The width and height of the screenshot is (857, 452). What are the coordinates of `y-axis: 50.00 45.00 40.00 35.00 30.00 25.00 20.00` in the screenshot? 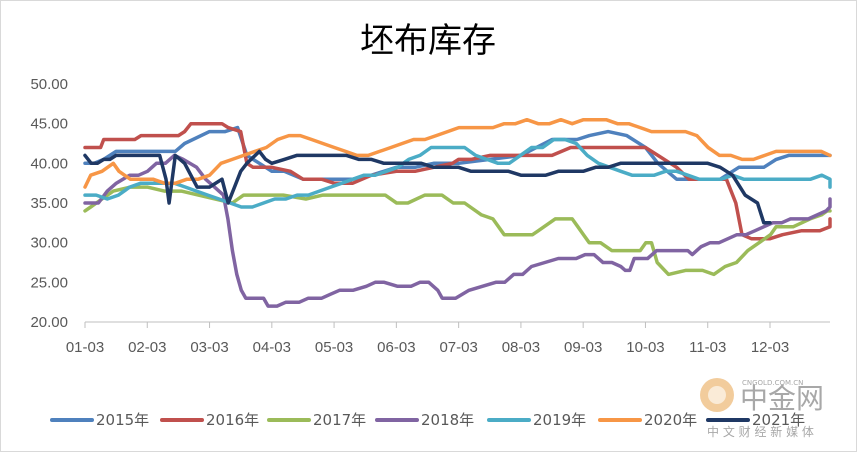 It's located at (49, 203).